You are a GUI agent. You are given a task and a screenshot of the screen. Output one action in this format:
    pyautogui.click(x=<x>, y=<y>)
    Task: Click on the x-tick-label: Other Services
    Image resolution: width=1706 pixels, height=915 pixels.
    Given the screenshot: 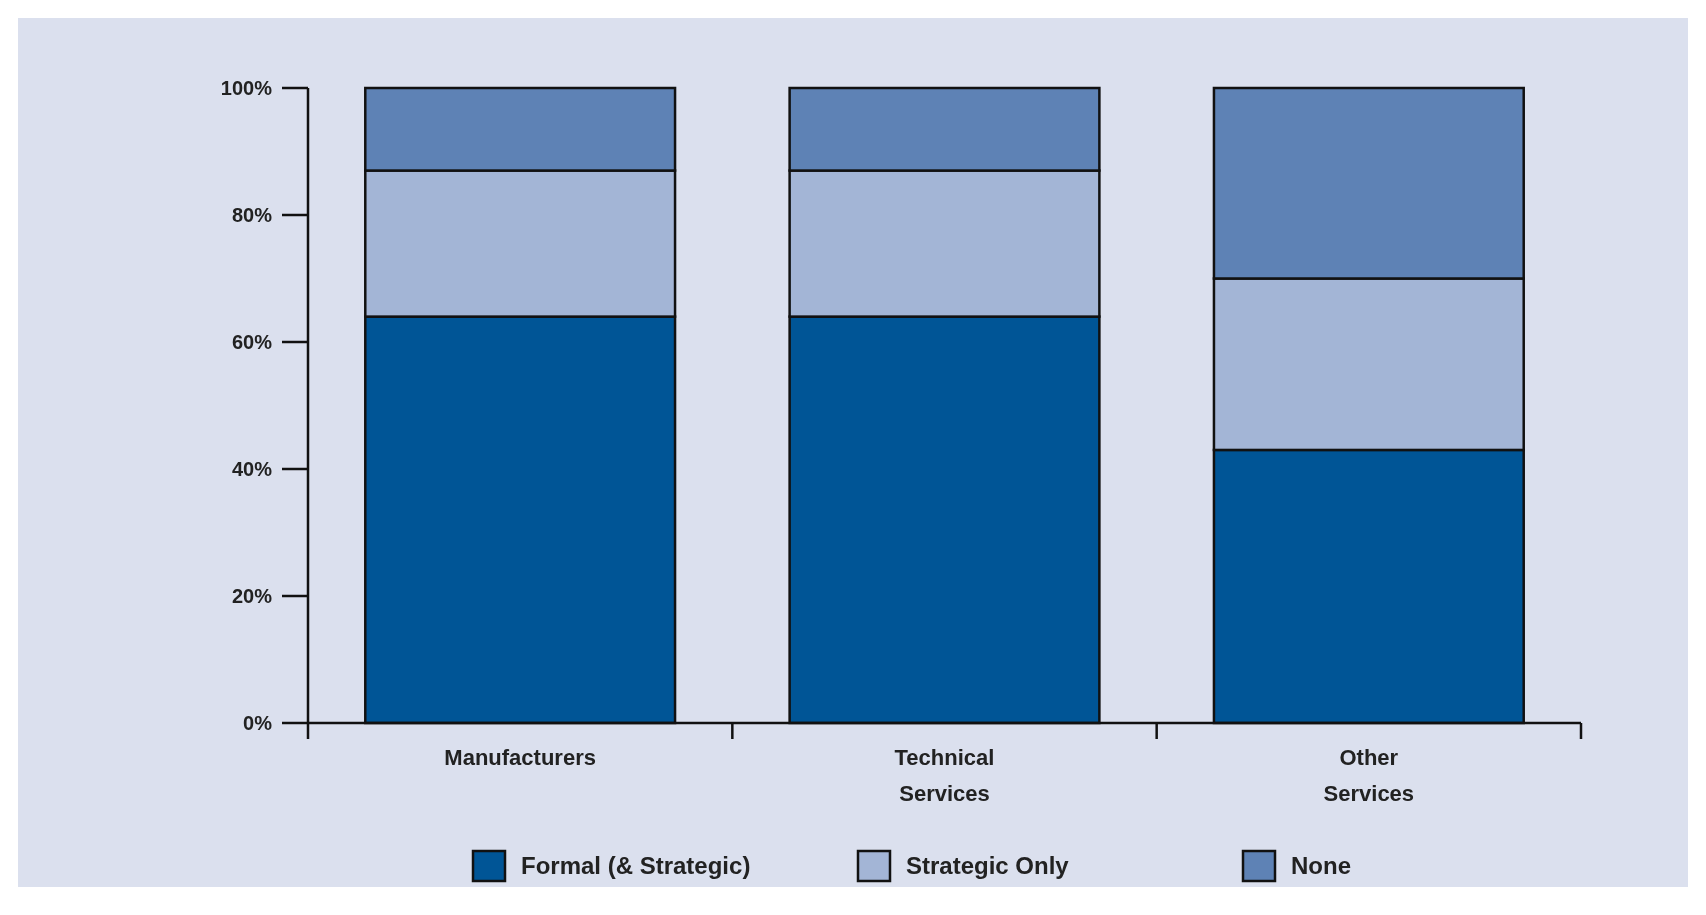 What is the action you would take?
    pyautogui.click(x=1369, y=775)
    